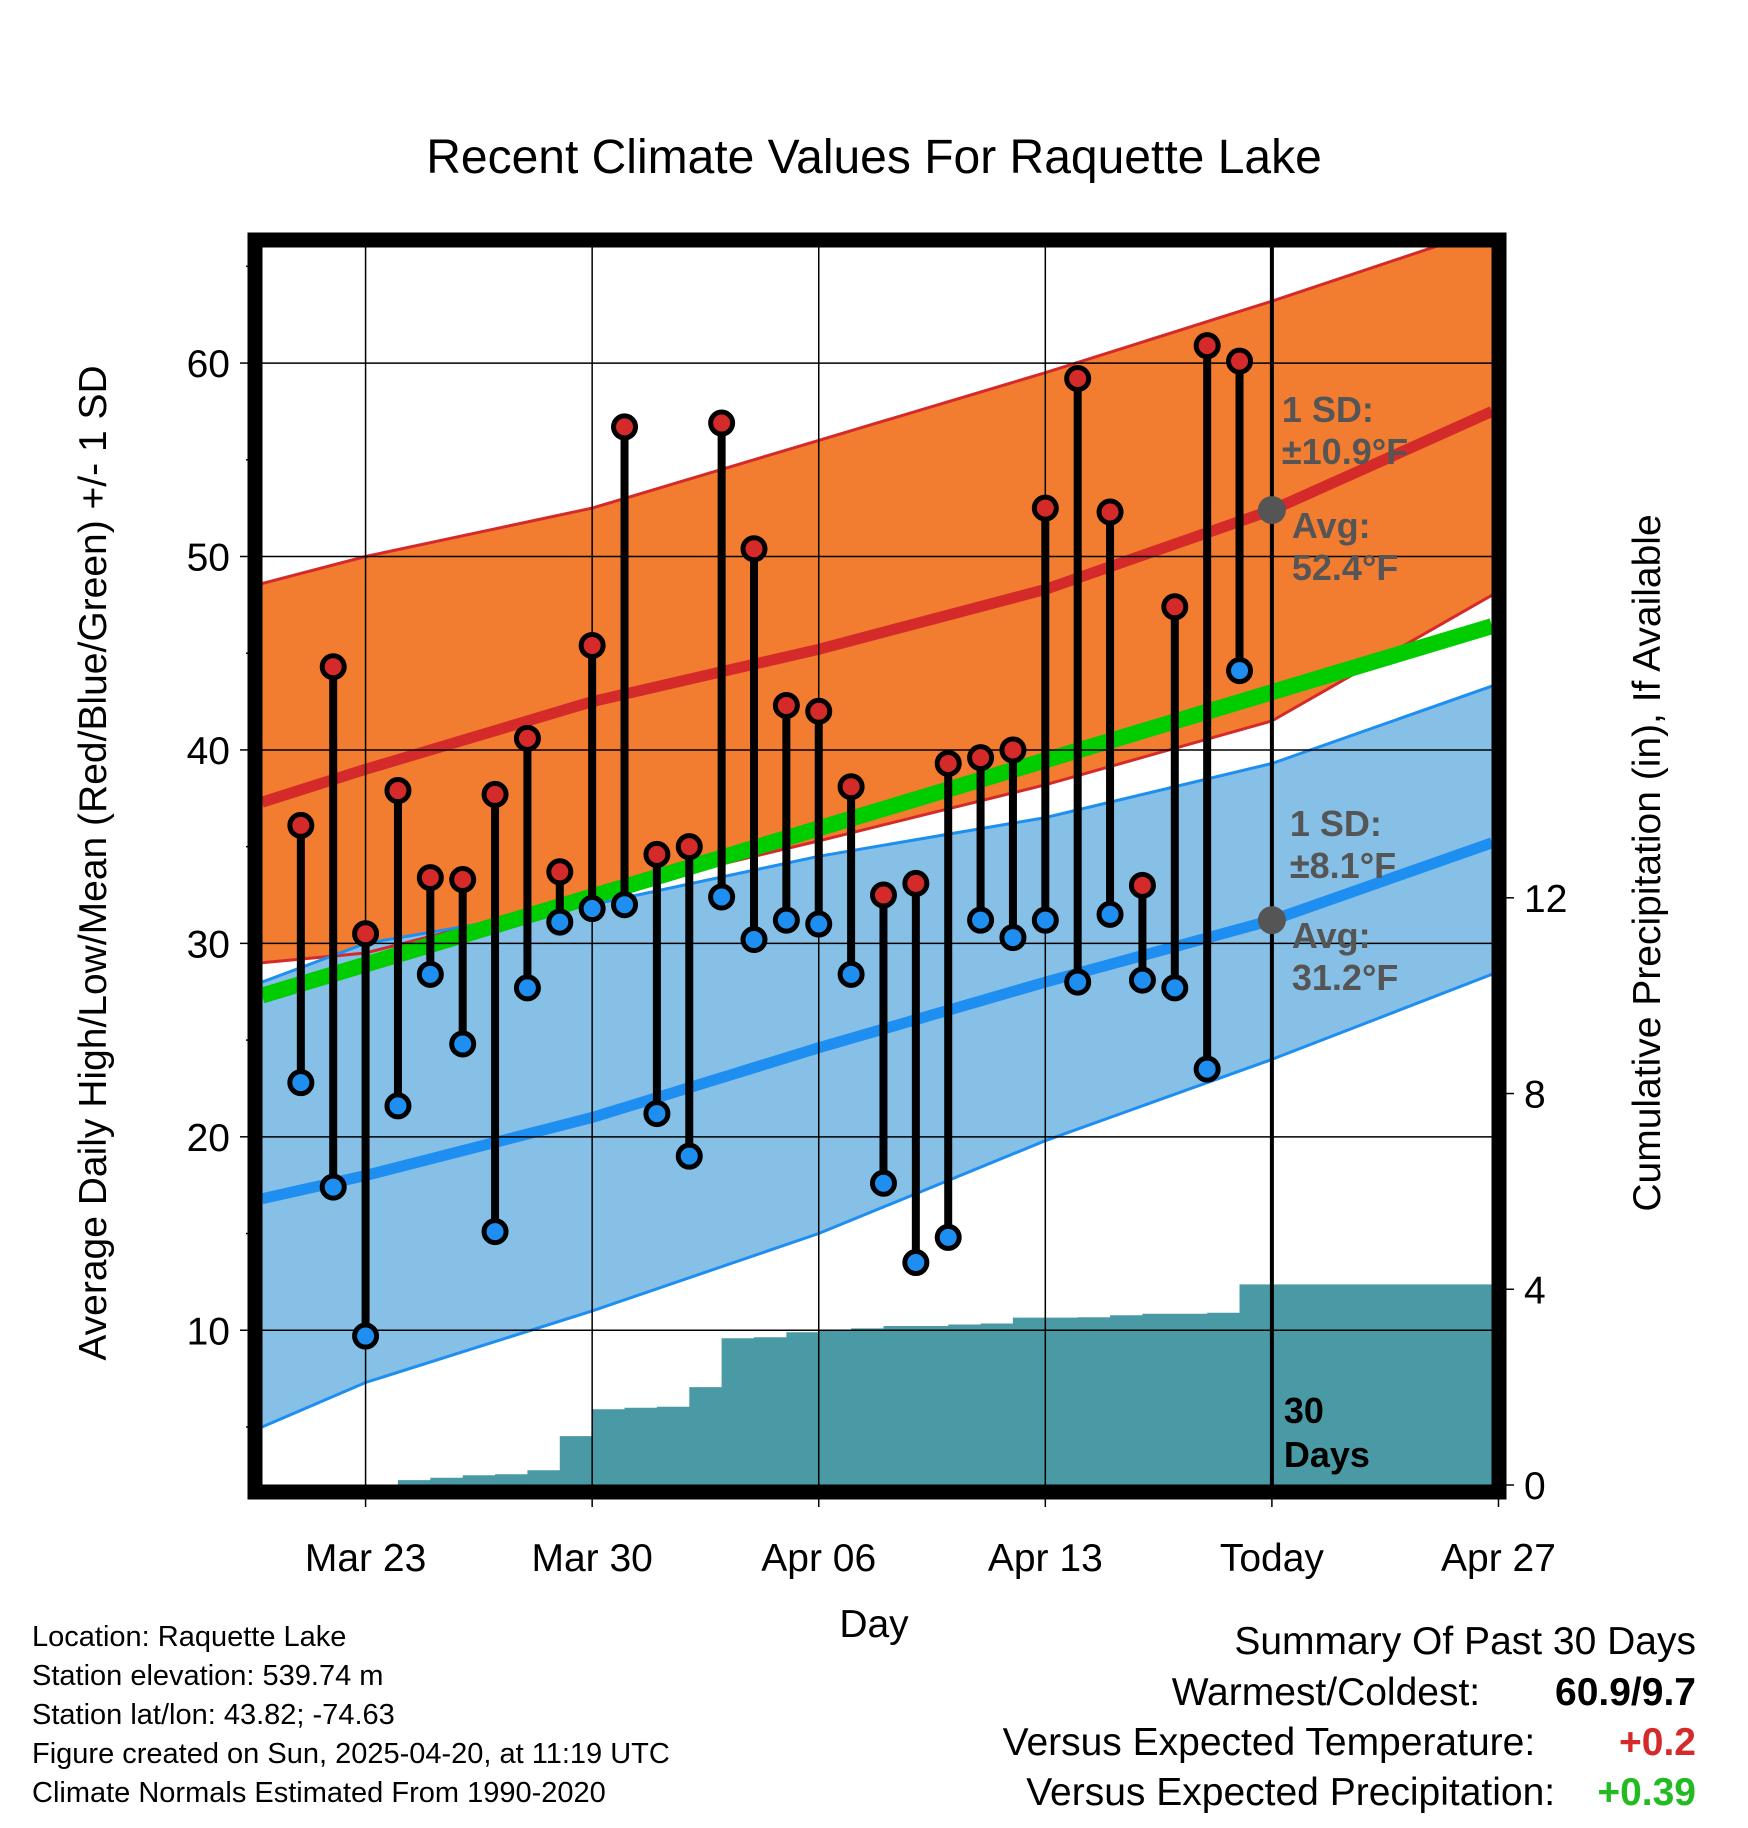  Describe the element at coordinates (874, 157) in the screenshot. I see `chart-title: Recent Climate Values For Raquette Lake` at that location.